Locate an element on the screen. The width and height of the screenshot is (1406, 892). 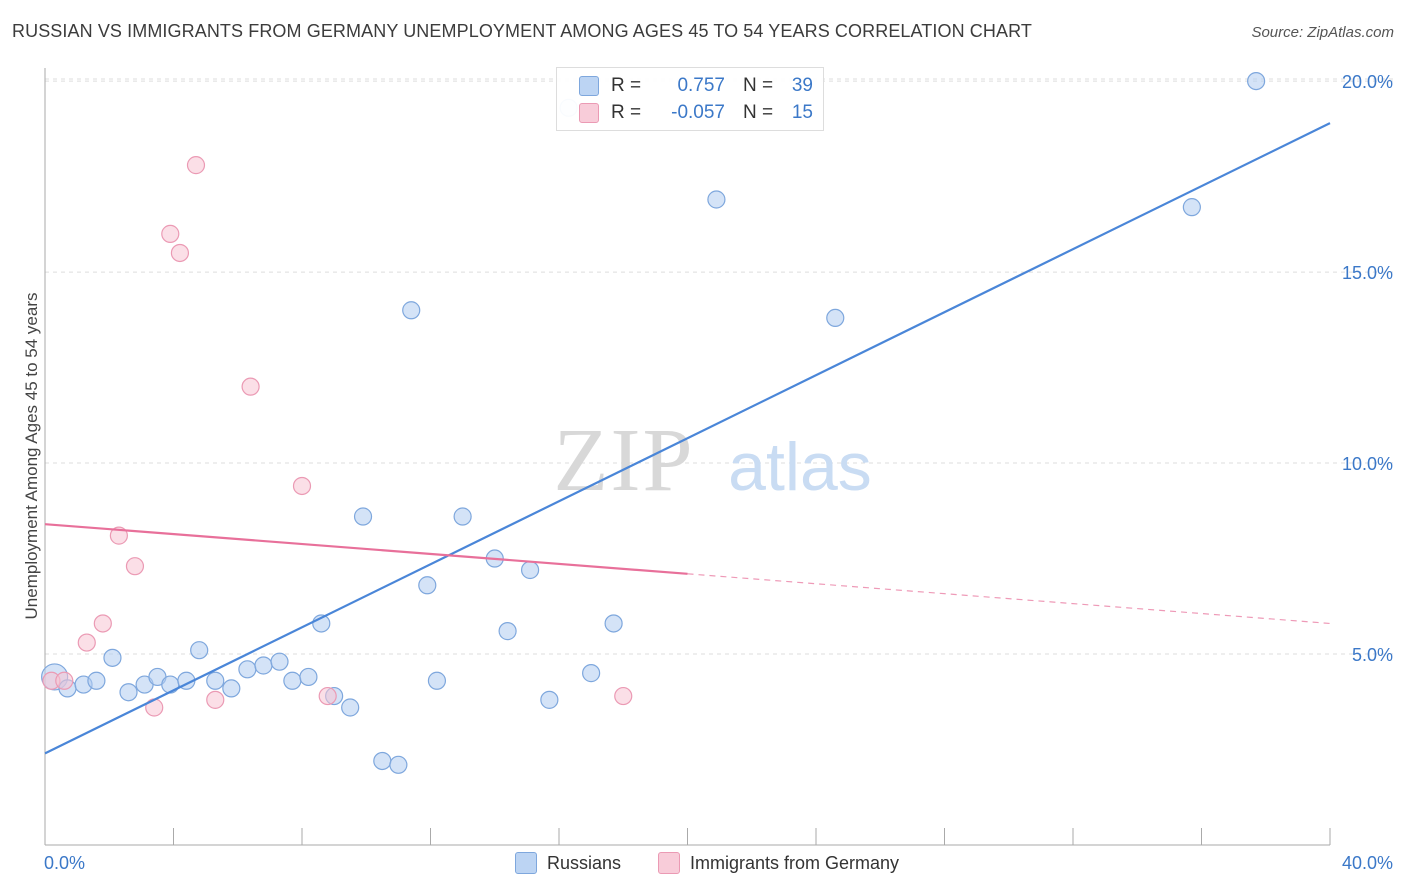
legend-row-germany: R = -0.057 N = 15 is located at coordinates (696, 113).